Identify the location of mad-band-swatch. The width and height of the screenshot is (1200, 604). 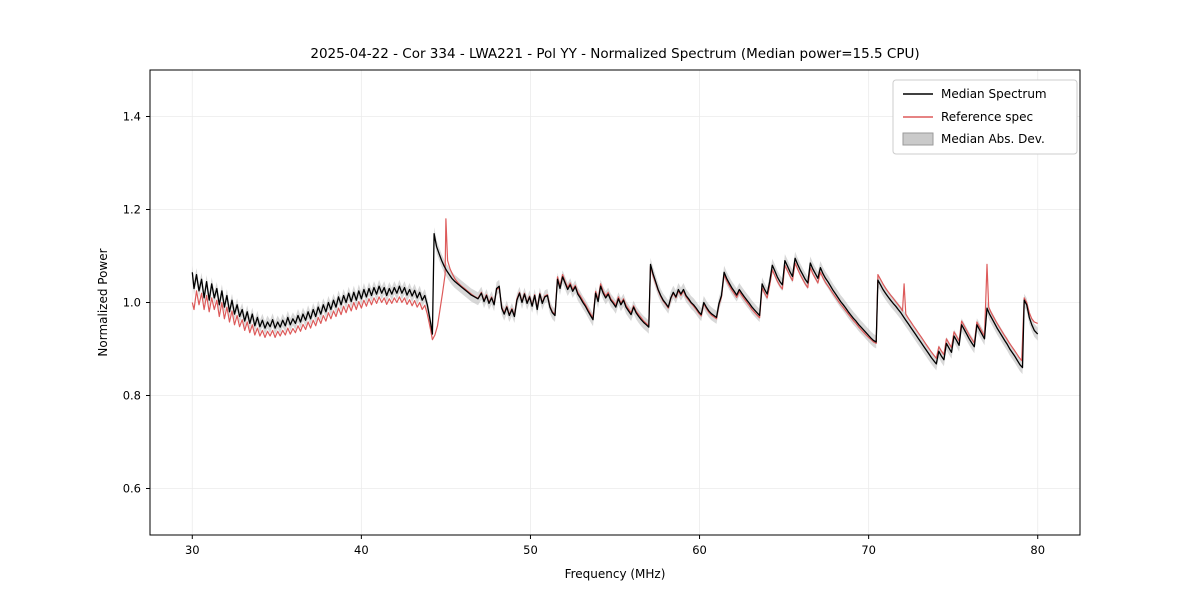
(918, 139).